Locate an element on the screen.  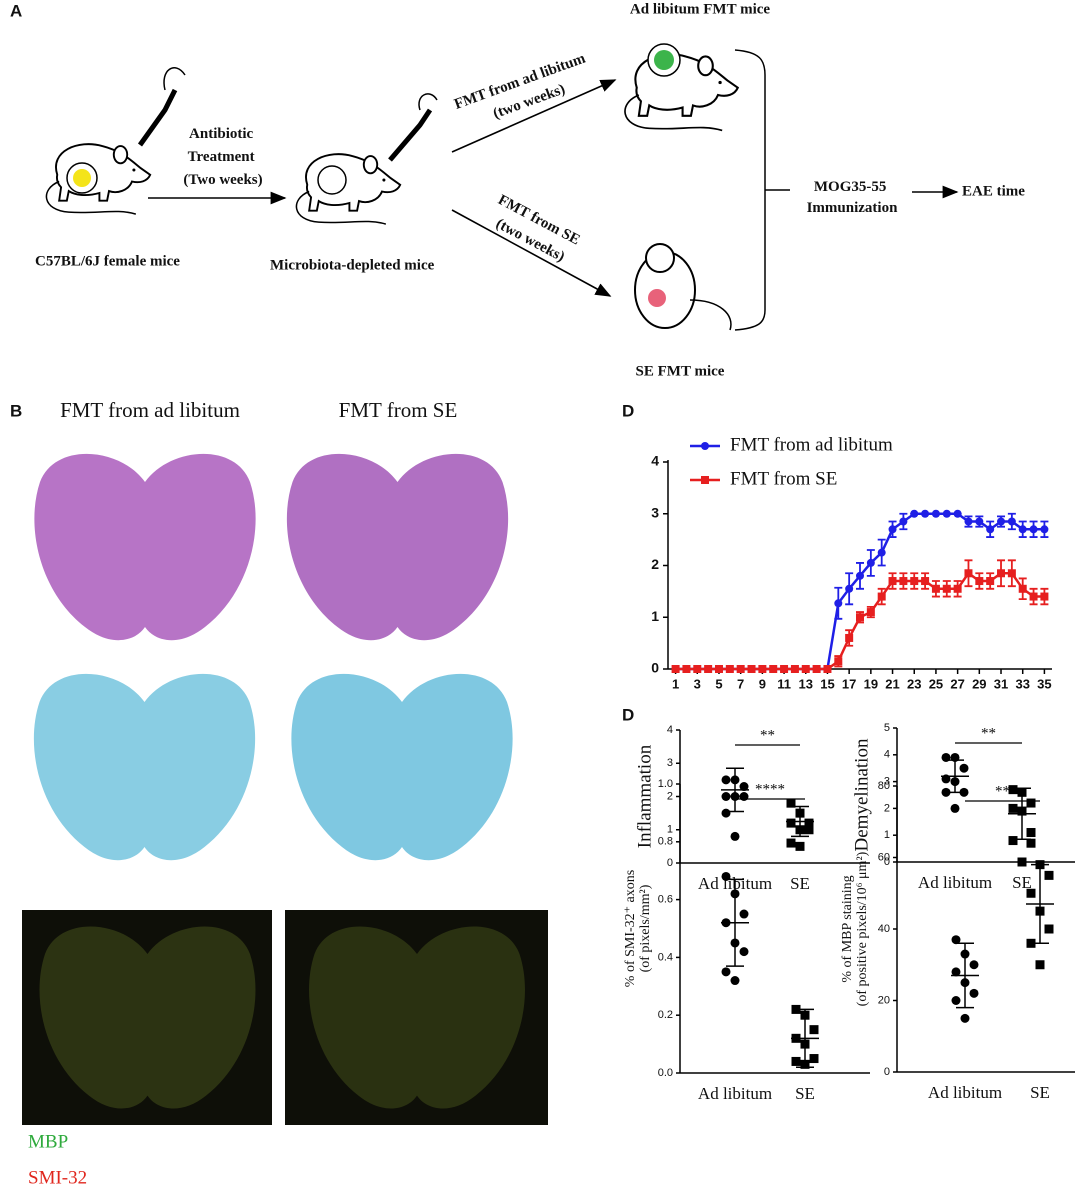
he-stain is located at coordinates (397, 547).